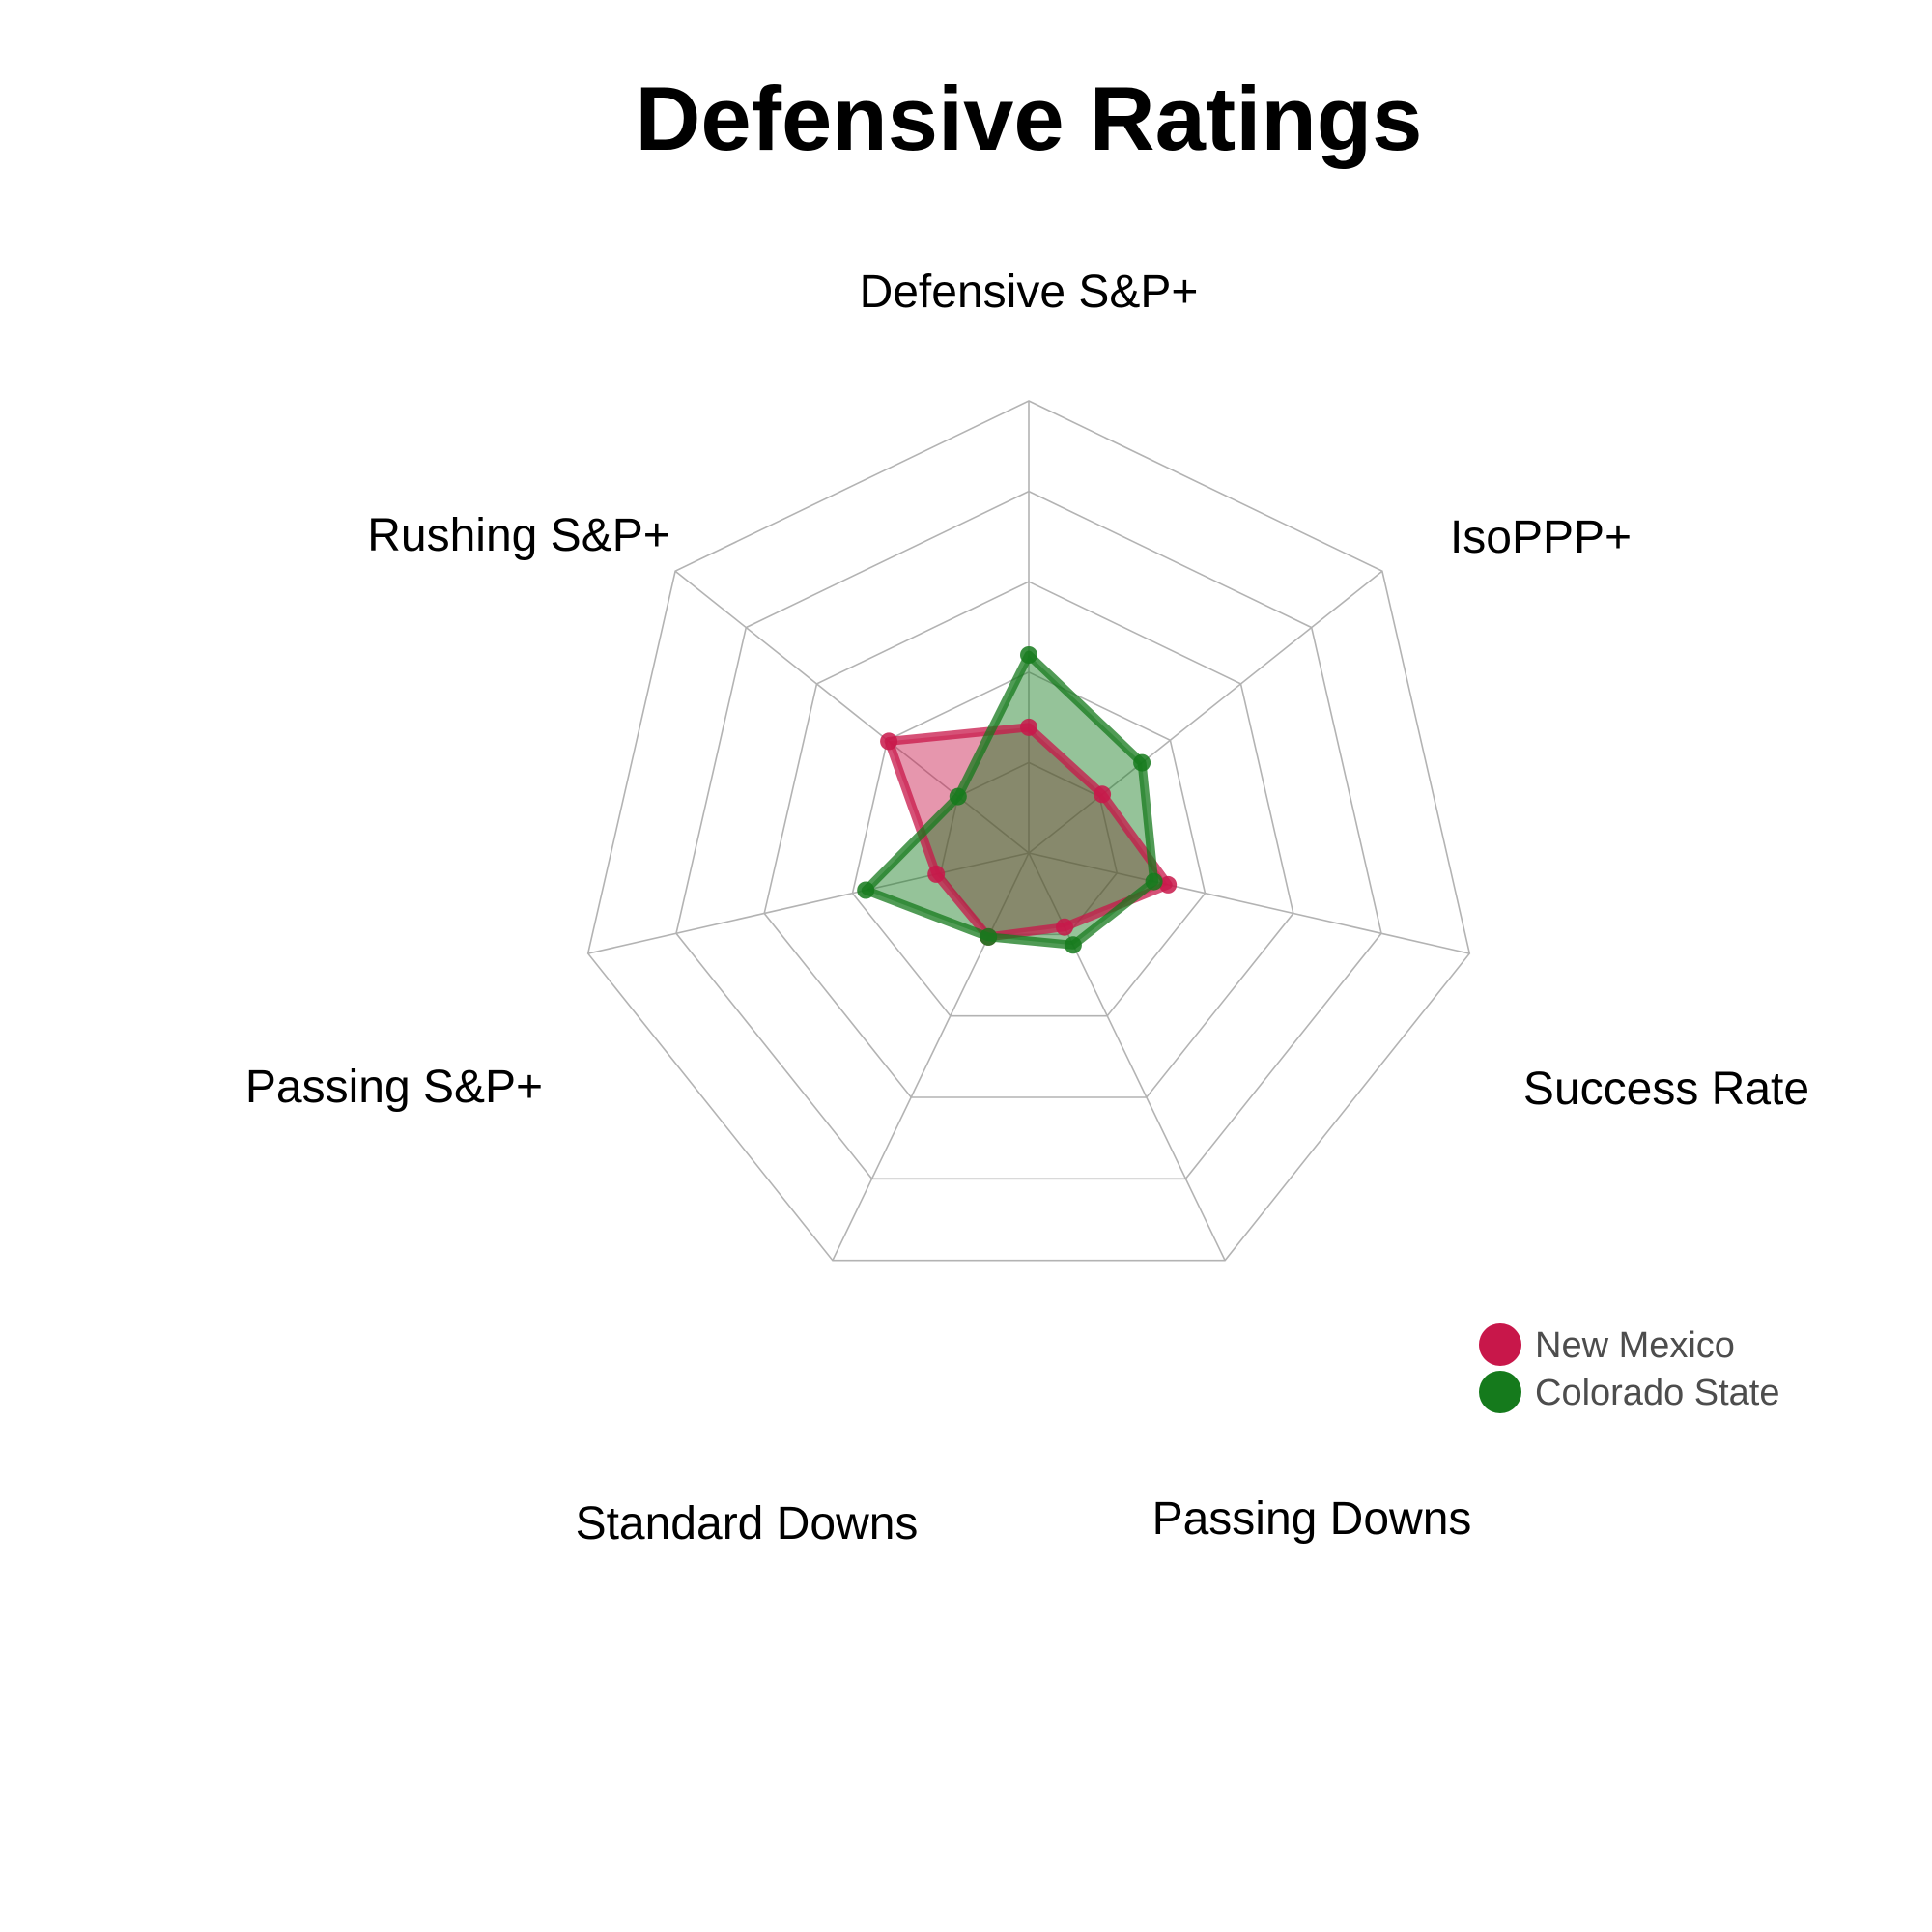 The image size is (1932, 1932). What do you see at coordinates (394, 1087) in the screenshot?
I see `axis-label-5: Passing S&P+` at bounding box center [394, 1087].